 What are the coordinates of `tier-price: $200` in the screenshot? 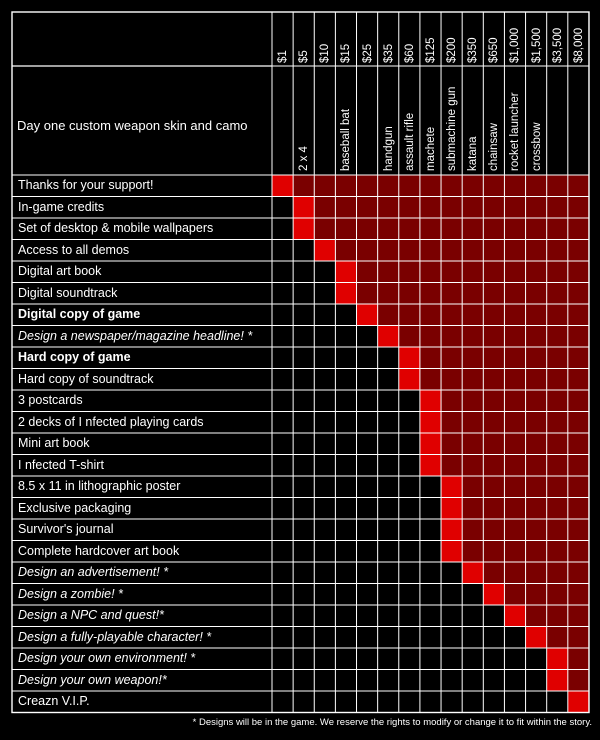 It's located at (452, 50).